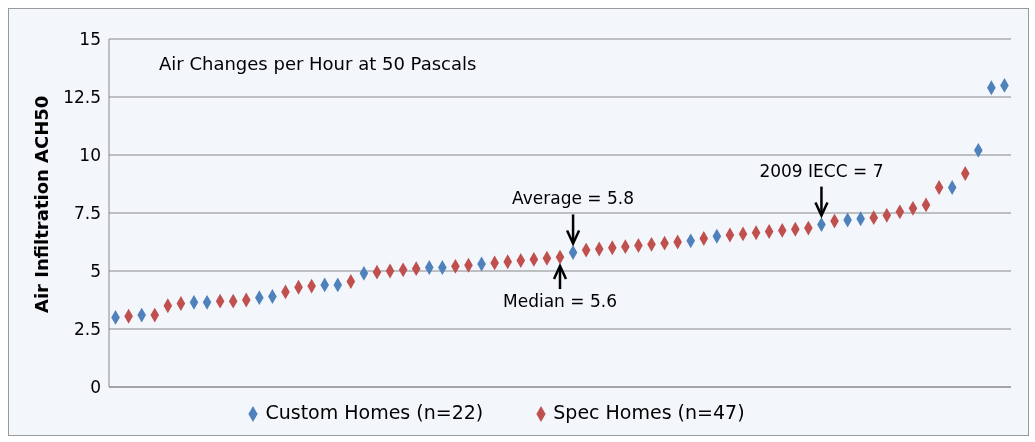 The width and height of the screenshot is (1035, 442). Describe the element at coordinates (82, 97) in the screenshot. I see `y-tick-label: 12.5` at that location.